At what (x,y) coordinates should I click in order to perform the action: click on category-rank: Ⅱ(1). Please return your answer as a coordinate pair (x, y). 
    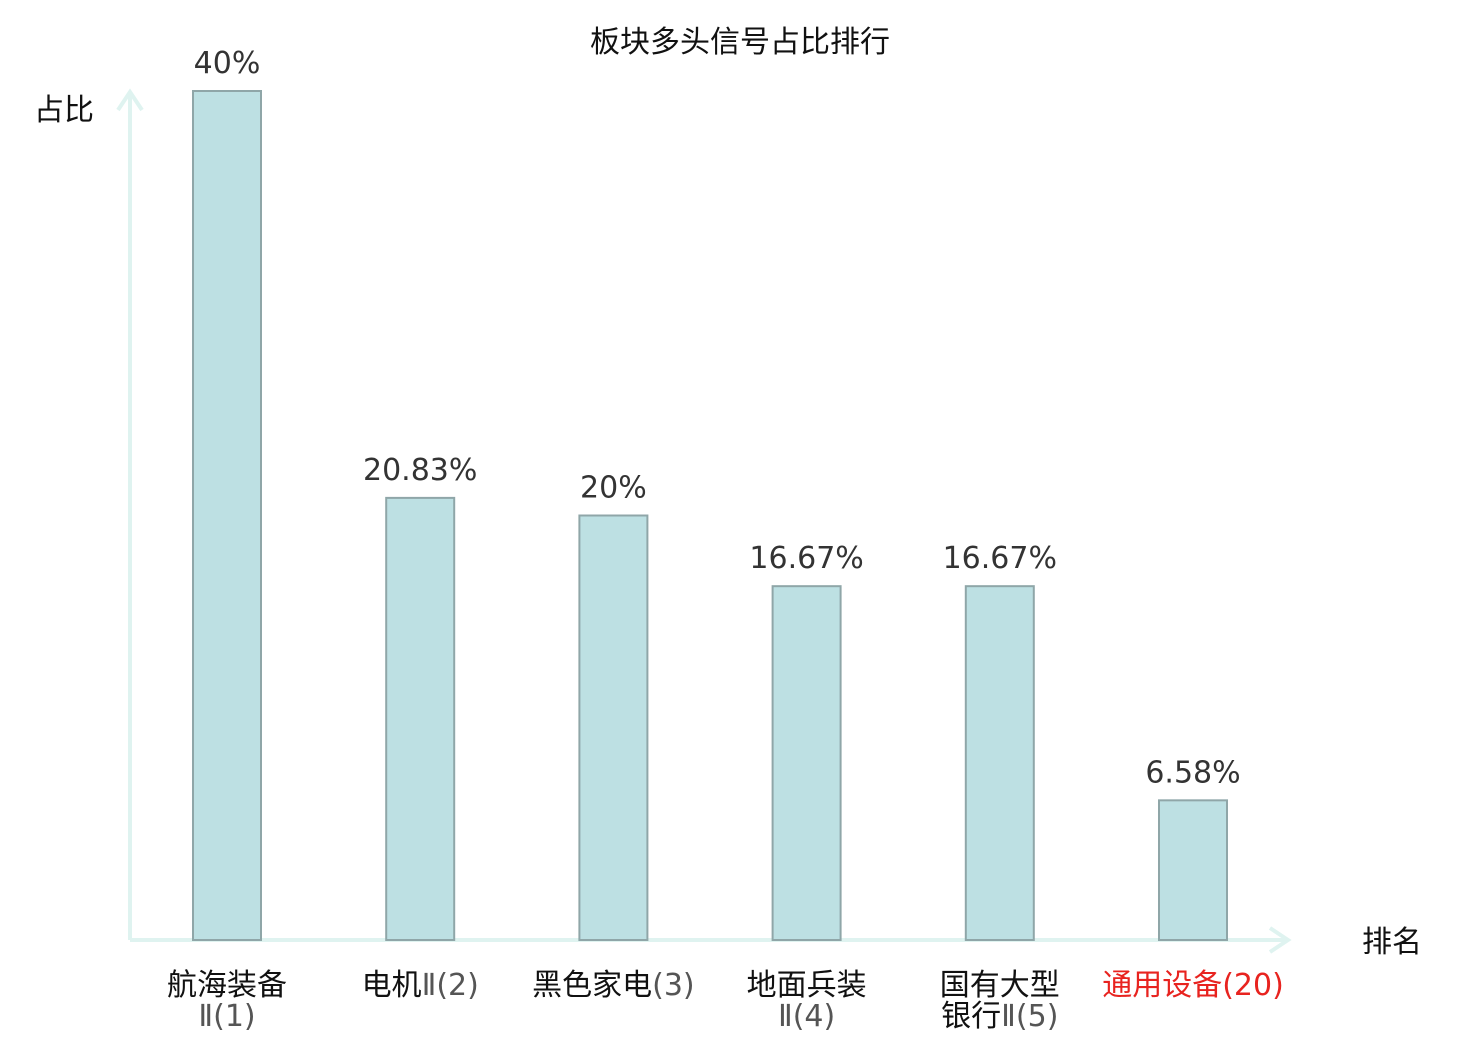
    Looking at the image, I should click on (226, 1016).